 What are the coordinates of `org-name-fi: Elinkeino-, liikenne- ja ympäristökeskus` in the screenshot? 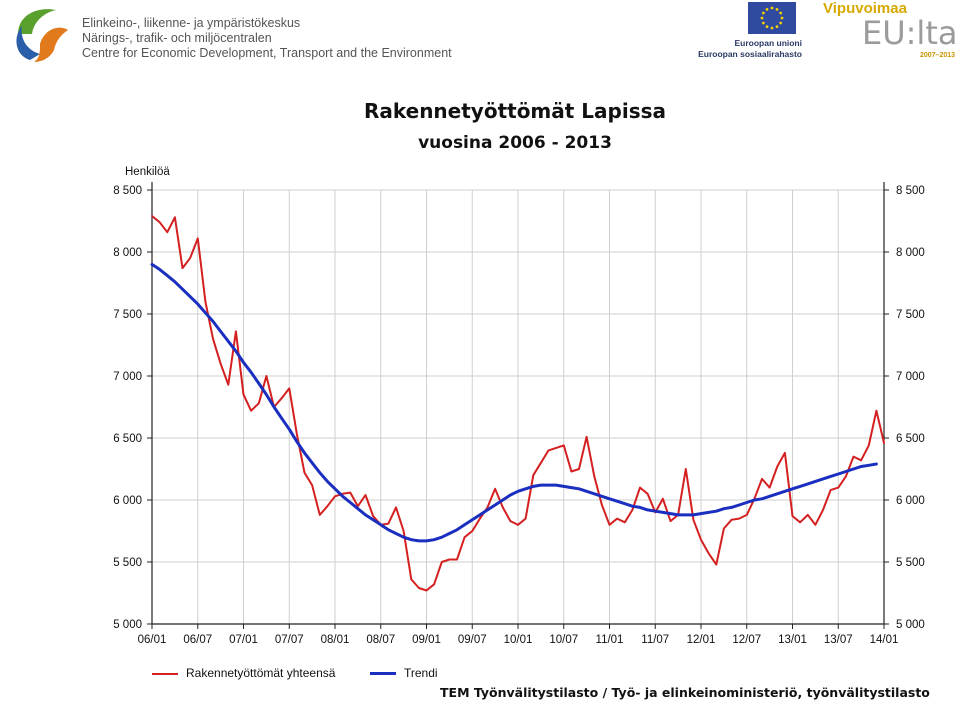 It's located at (191, 23).